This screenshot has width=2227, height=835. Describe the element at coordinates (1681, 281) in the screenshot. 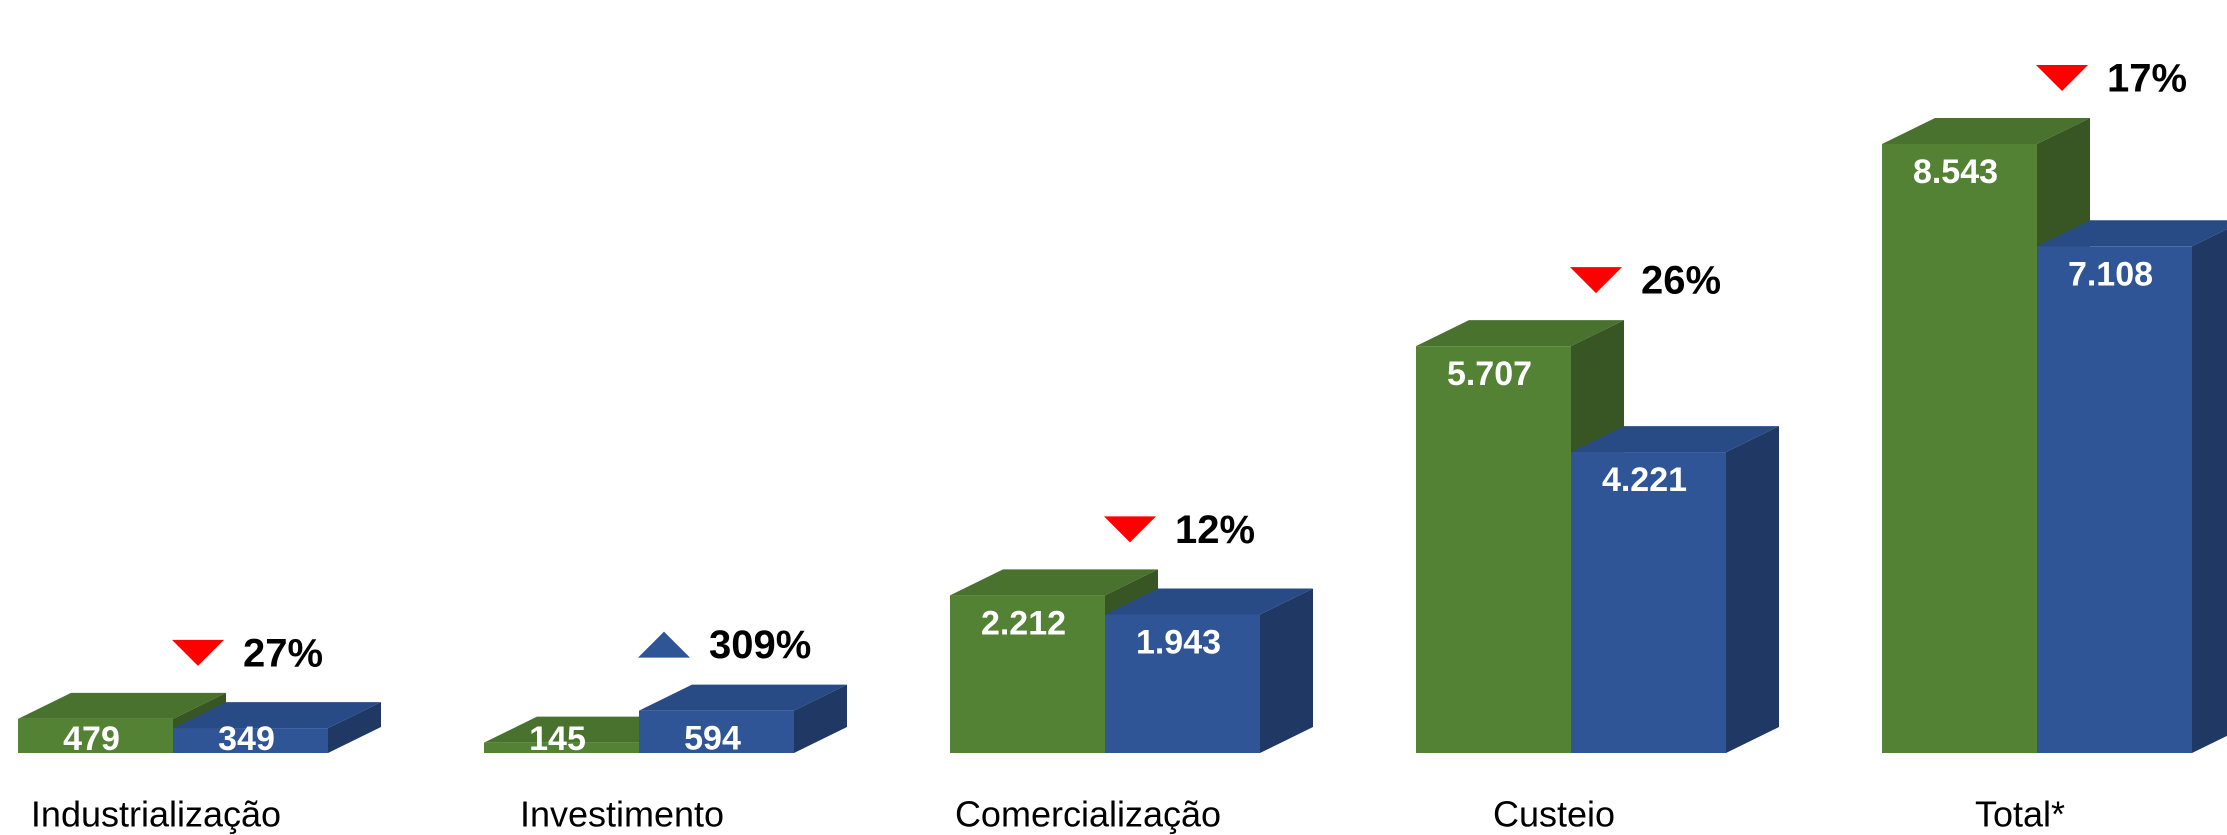

I see `change-label: 26%` at that location.